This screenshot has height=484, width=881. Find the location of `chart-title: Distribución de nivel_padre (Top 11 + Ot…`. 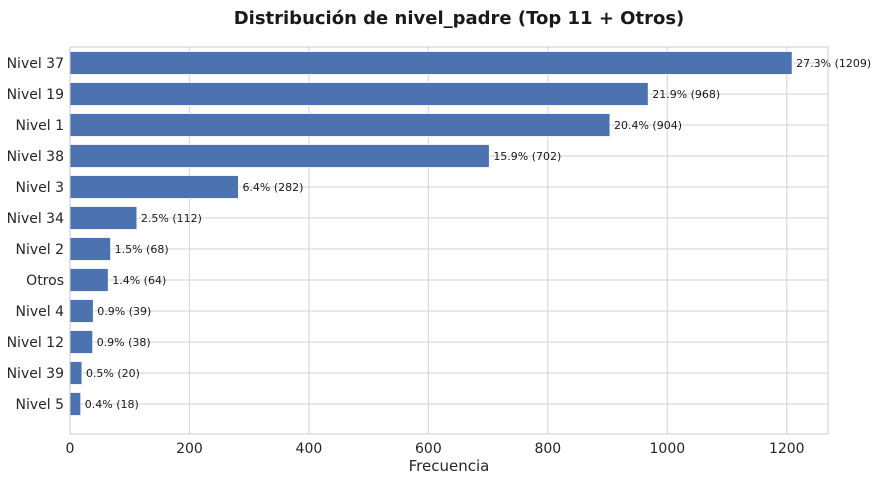

chart-title: Distribución de nivel_padre (Top 11 + Ot… is located at coordinates (459, 18).